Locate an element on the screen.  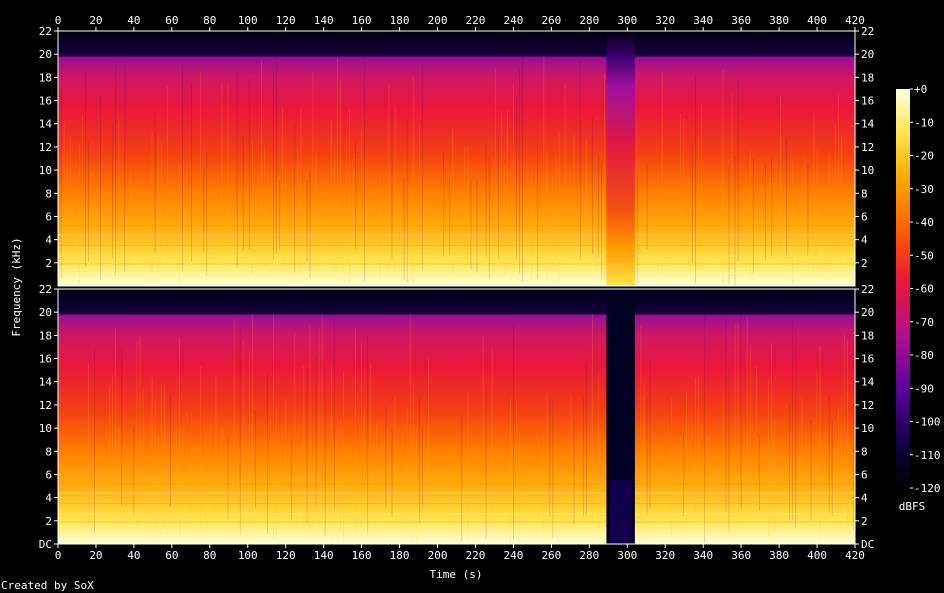
colorbar-tick: -90 is located at coordinates (924, 388).